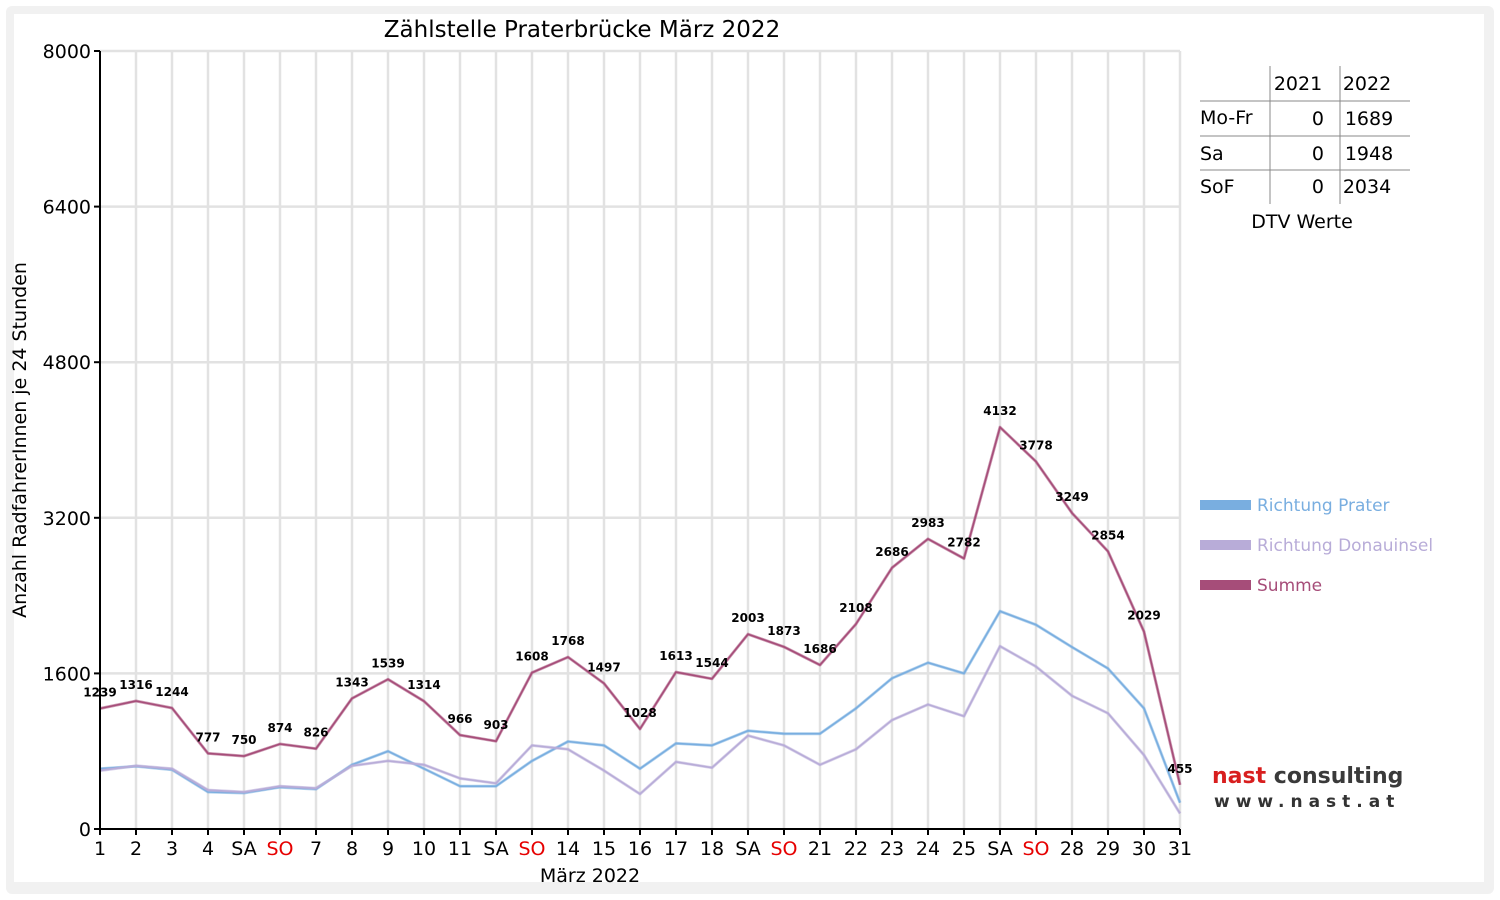  Describe the element at coordinates (1302, 222) in the screenshot. I see `table-caption: DTV Werte` at that location.